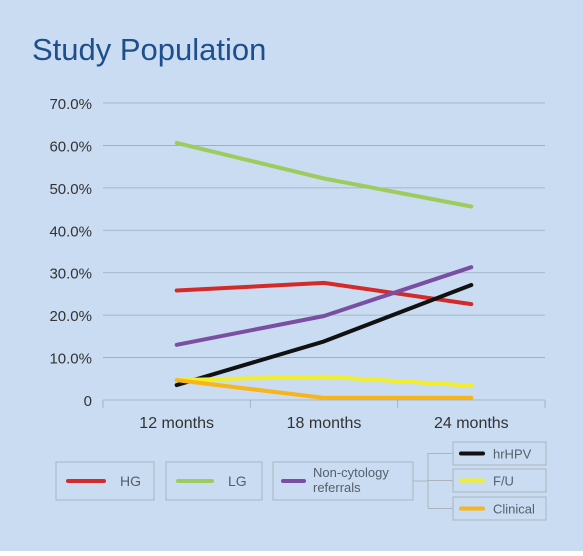 The width and height of the screenshot is (583, 556). I want to click on y-tick-label: 50.0%, so click(70, 189).